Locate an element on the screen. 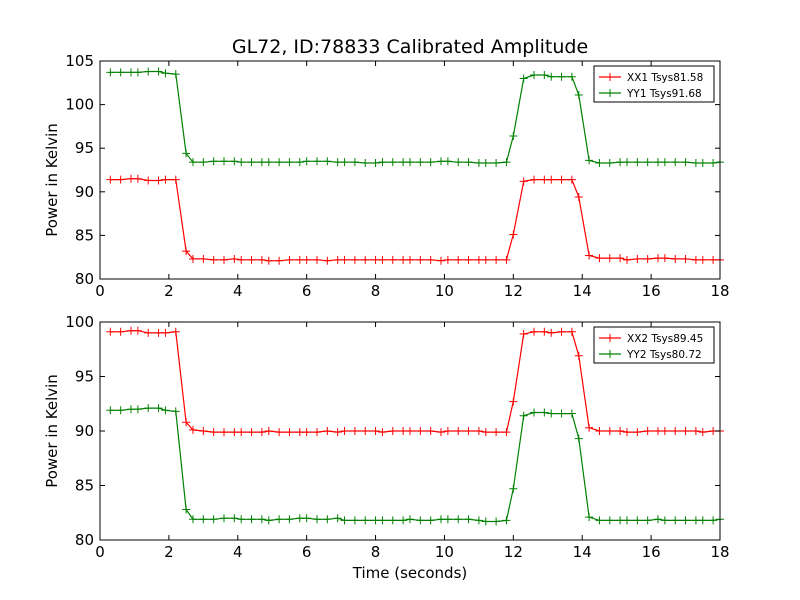 This screenshot has height=600, width=800. legend-box is located at coordinates (654, 345).